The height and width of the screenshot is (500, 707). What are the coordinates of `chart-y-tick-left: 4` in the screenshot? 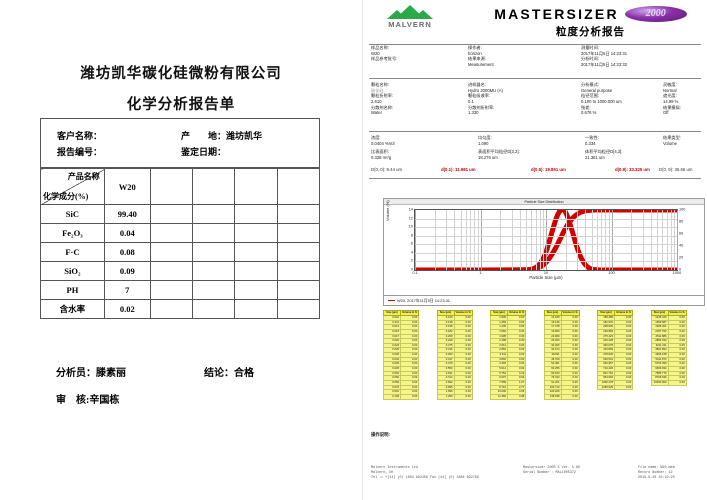 It's located at (411, 252).